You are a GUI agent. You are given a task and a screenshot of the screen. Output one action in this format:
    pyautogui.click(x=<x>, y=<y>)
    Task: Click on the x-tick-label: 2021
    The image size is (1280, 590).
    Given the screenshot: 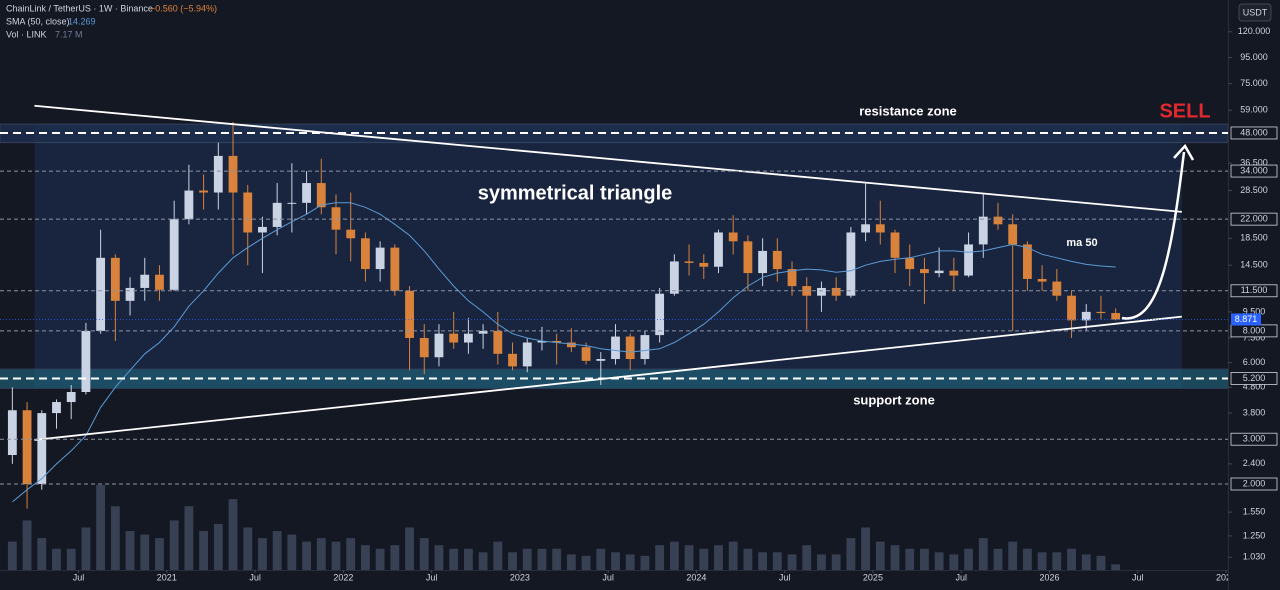 What is the action you would take?
    pyautogui.click(x=167, y=577)
    